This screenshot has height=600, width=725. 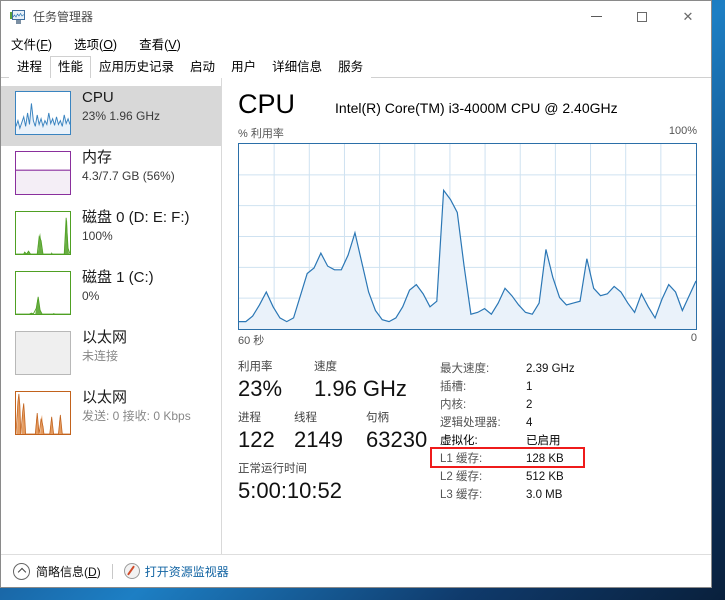 I want to click on sidebar-disk1-sub: 0%, so click(x=91, y=296).